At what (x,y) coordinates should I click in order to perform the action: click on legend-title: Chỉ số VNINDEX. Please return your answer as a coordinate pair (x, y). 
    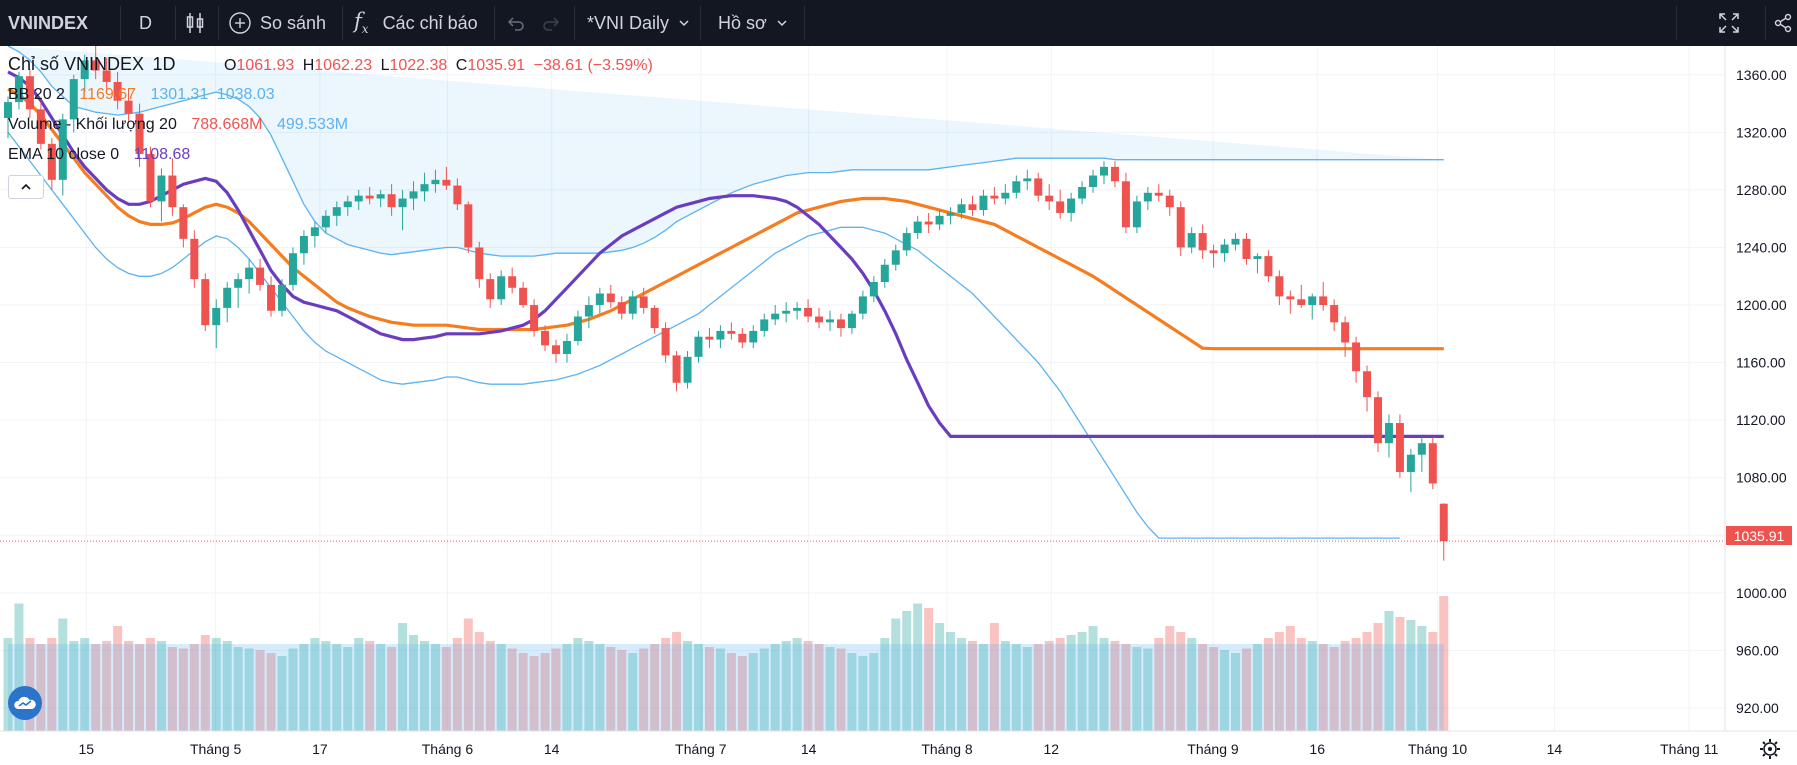
    Looking at the image, I should click on (76, 64).